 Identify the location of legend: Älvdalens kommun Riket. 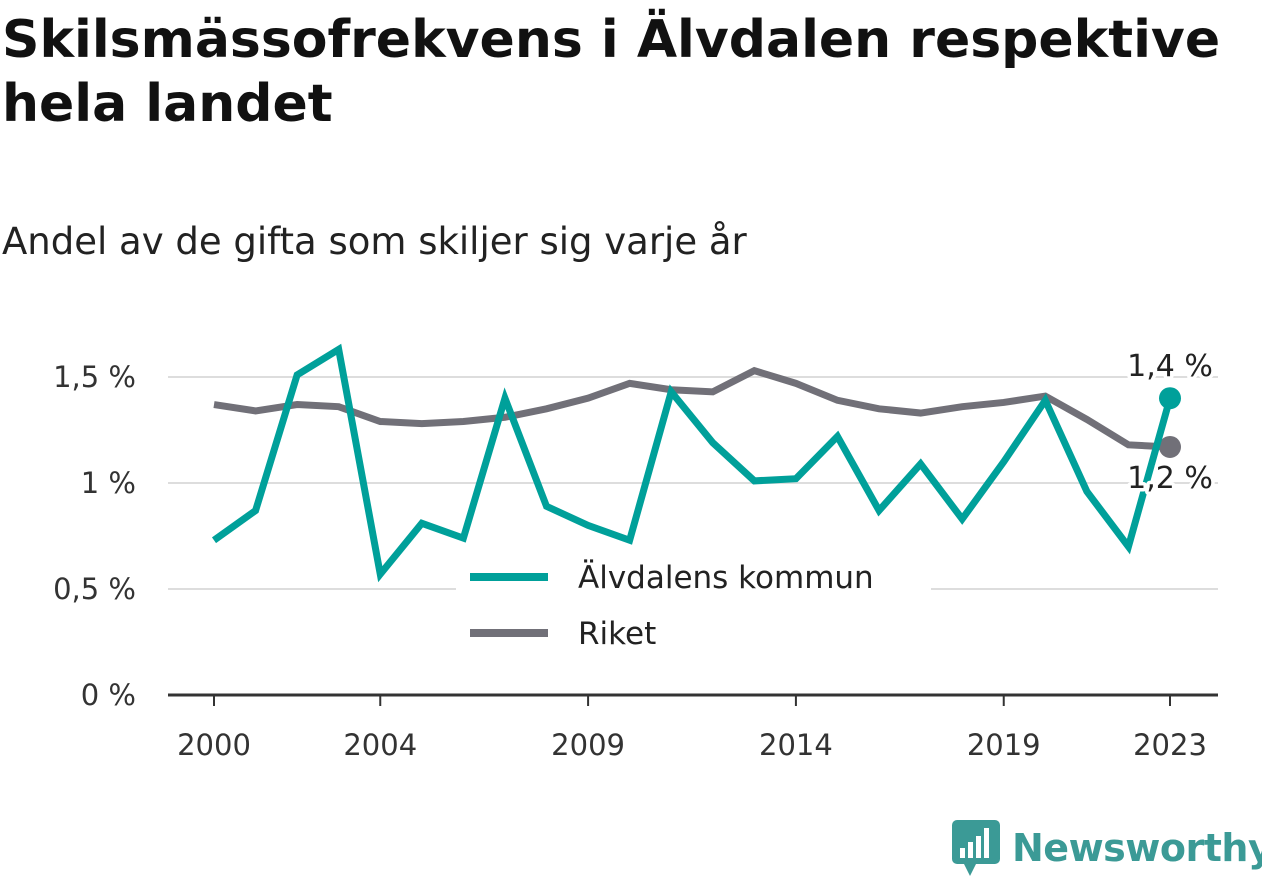
(693, 604).